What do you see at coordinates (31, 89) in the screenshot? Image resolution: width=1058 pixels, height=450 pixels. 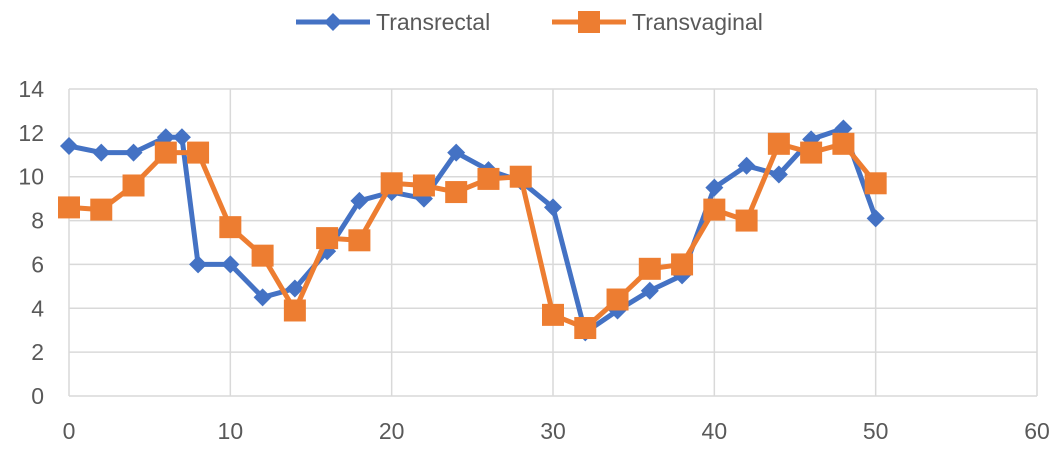 I see `y-tick-label: 14` at bounding box center [31, 89].